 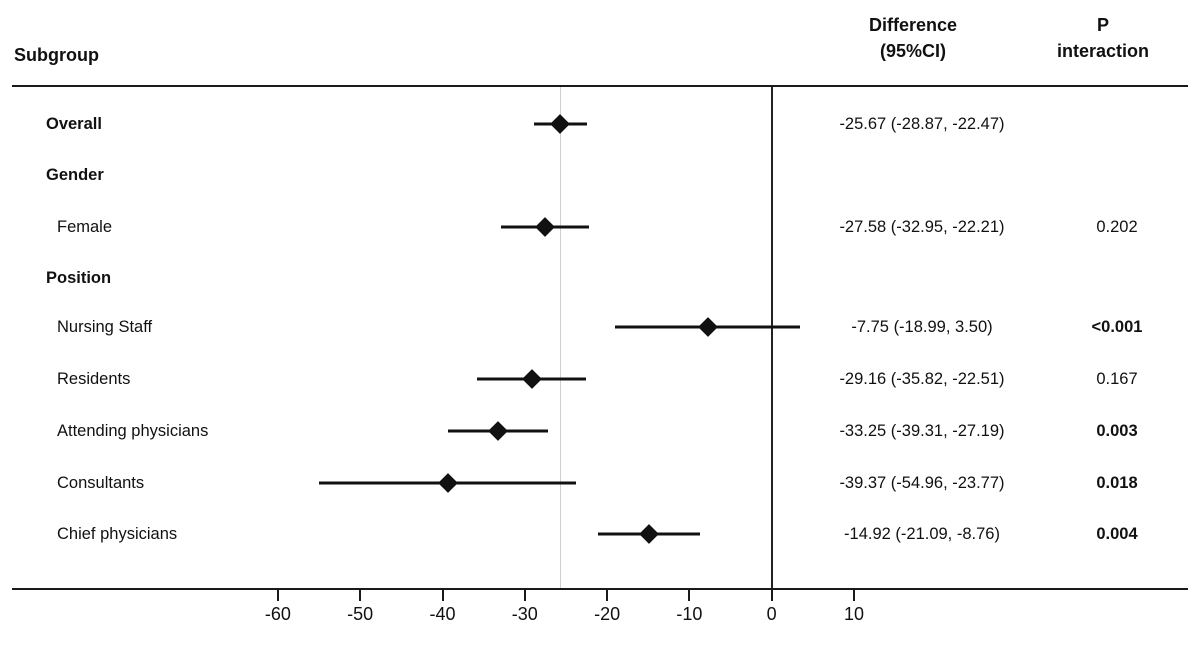 I want to click on p-header-line2: interaction, so click(x=1102, y=51).